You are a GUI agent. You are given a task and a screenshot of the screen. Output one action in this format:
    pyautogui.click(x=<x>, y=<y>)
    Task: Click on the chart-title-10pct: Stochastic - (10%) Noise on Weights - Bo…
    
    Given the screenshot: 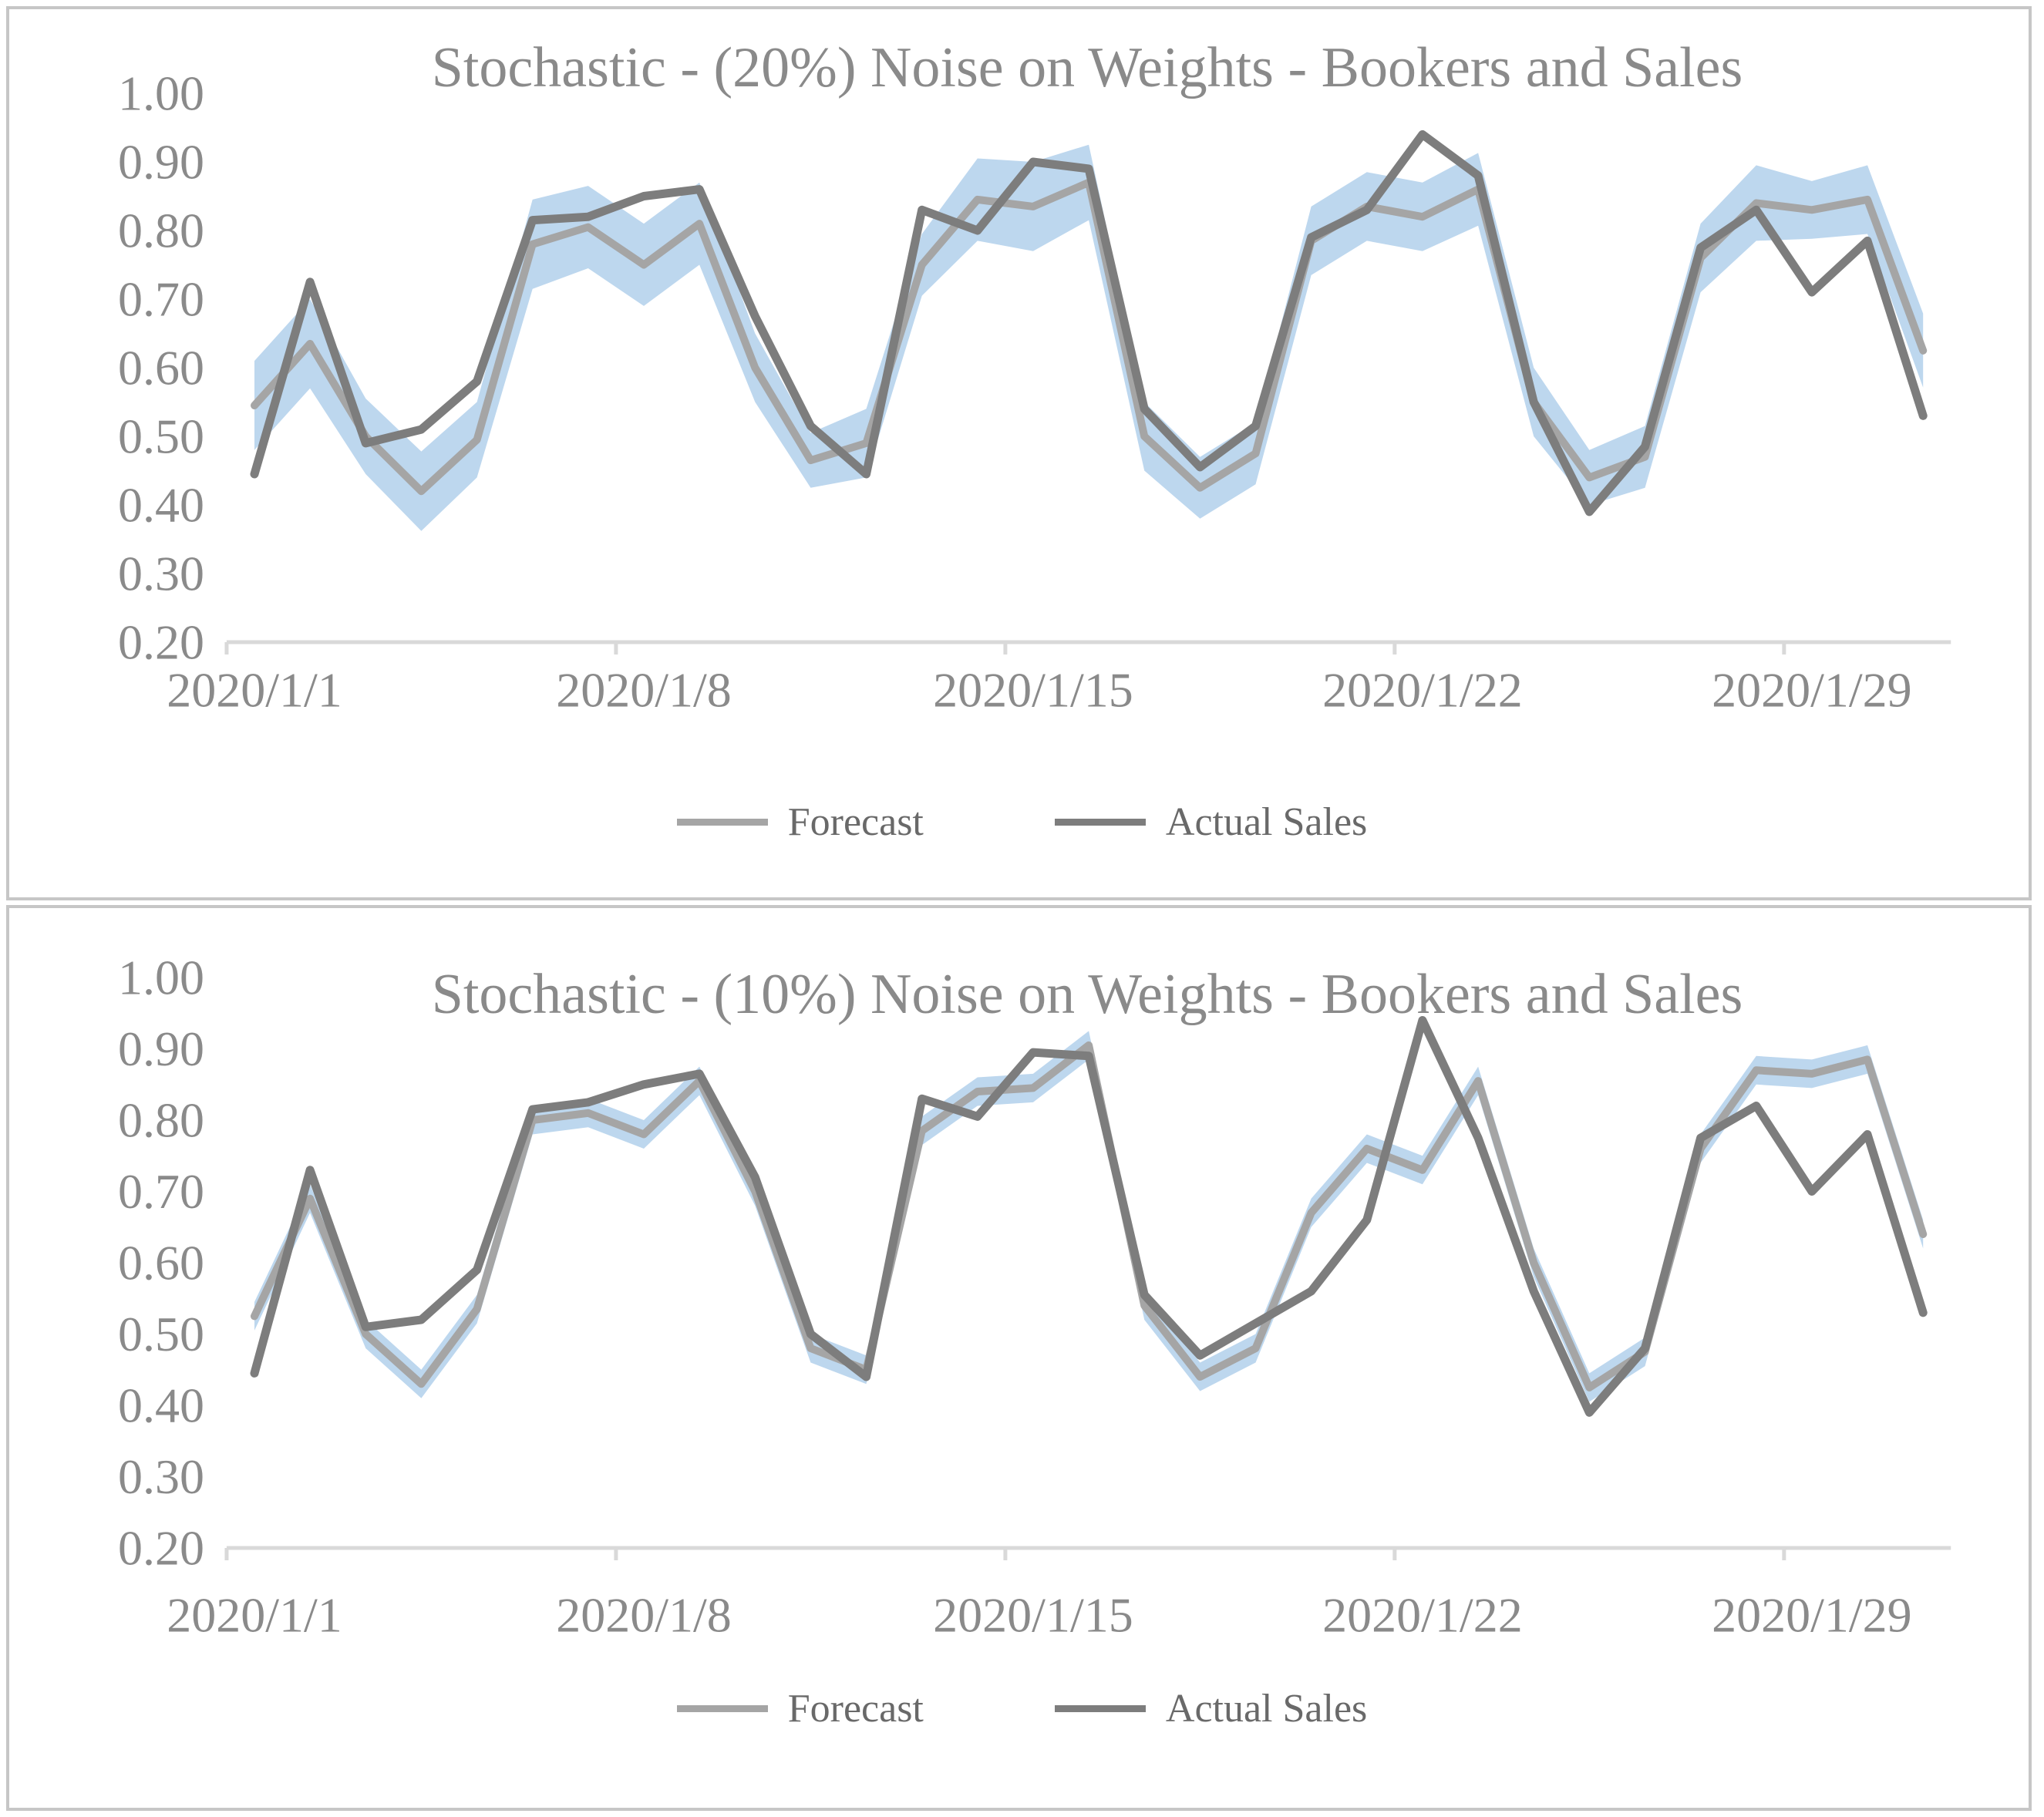 What is the action you would take?
    pyautogui.click(x=1087, y=994)
    